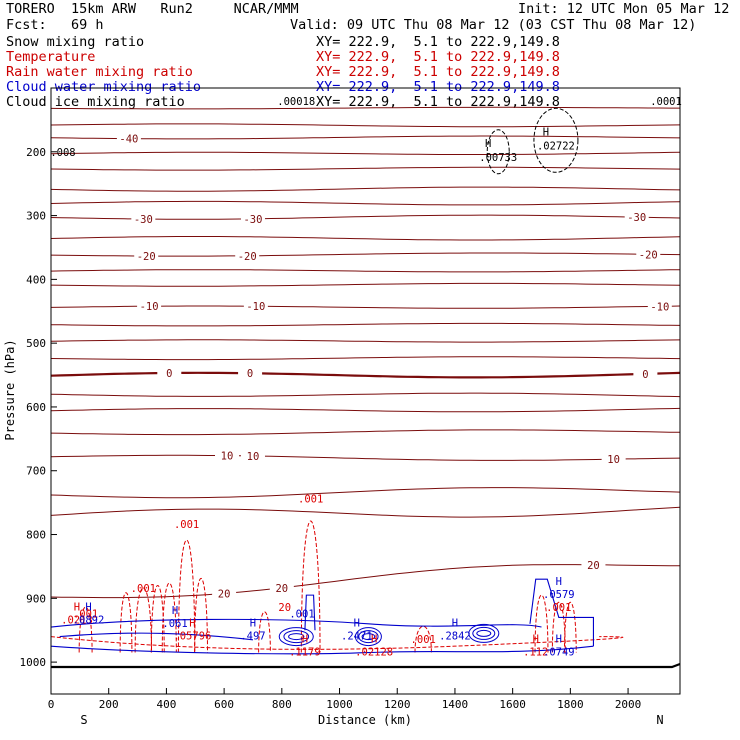 Image resolution: width=740 pixels, height=740 pixels. I want to click on y-tick-label: 900, so click(36, 598).